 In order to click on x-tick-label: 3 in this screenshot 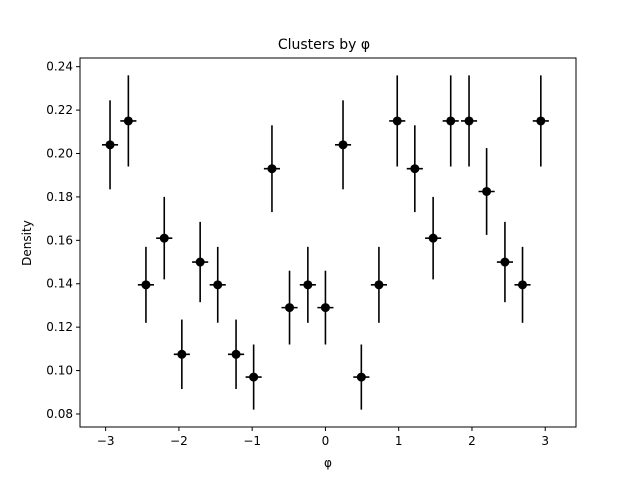, I will do `click(545, 441)`.